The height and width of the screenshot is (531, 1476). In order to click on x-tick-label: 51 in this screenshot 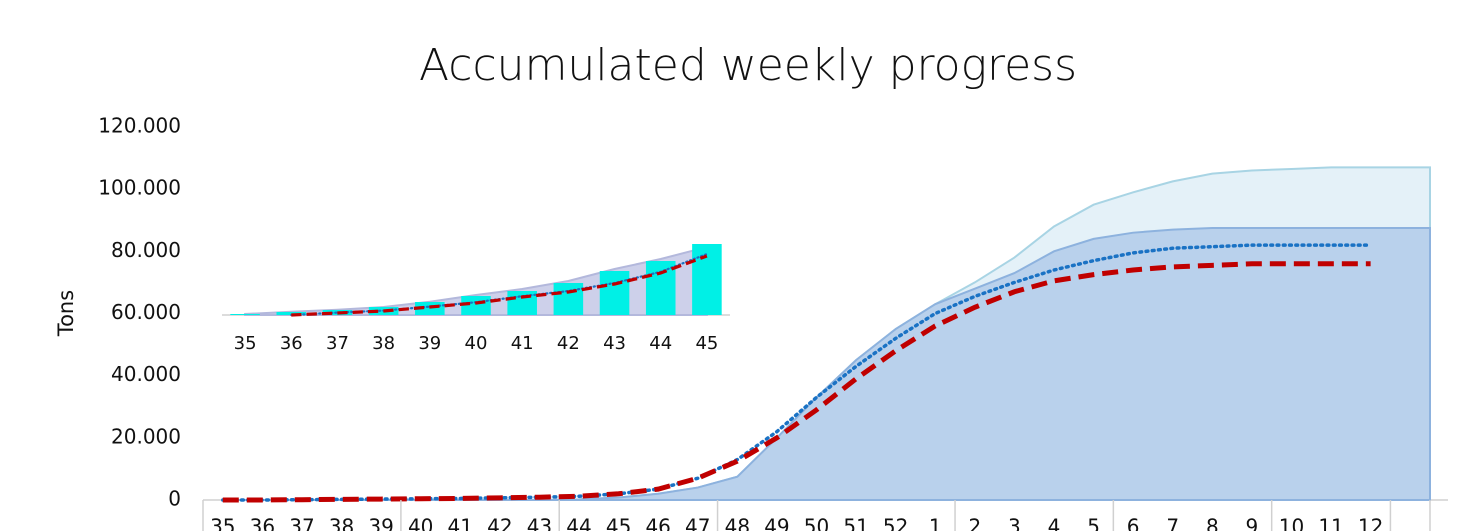, I will do `click(855, 523)`.